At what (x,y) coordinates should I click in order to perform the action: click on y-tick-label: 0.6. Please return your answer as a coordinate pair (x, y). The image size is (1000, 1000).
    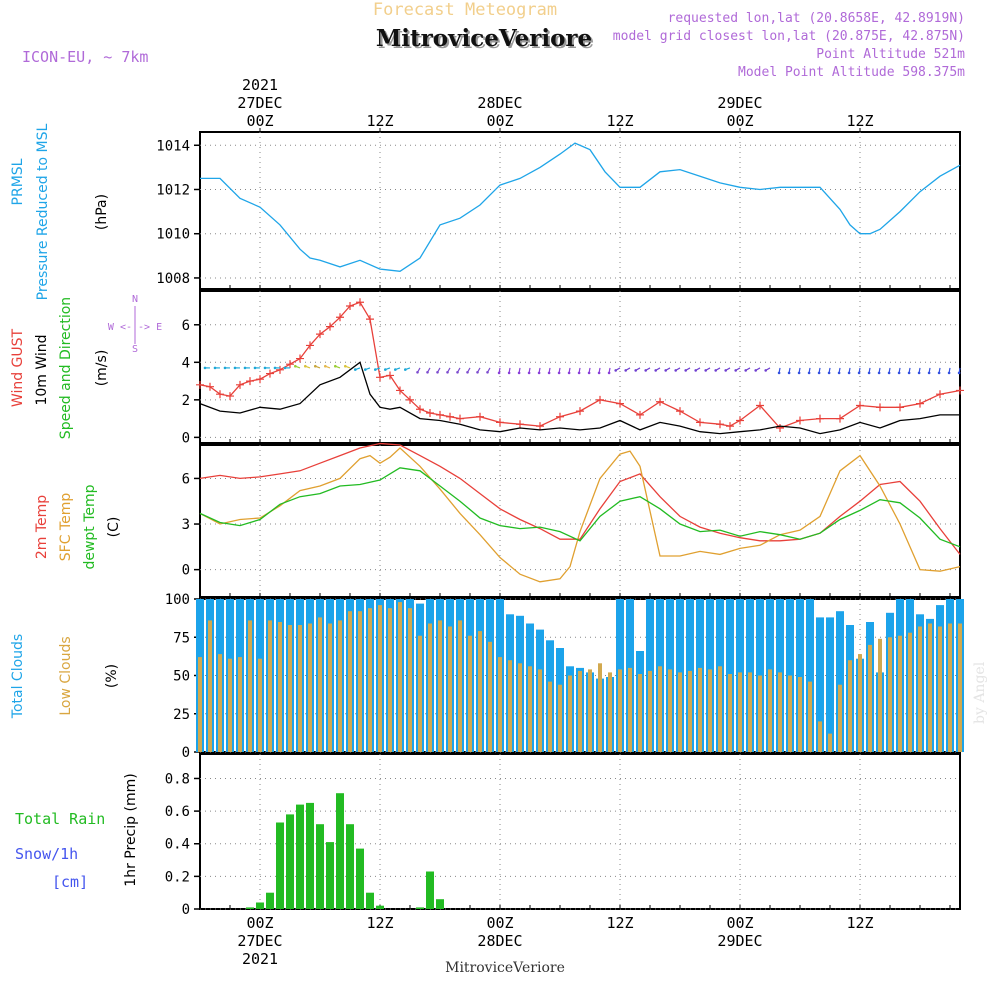
    Looking at the image, I should click on (177, 812).